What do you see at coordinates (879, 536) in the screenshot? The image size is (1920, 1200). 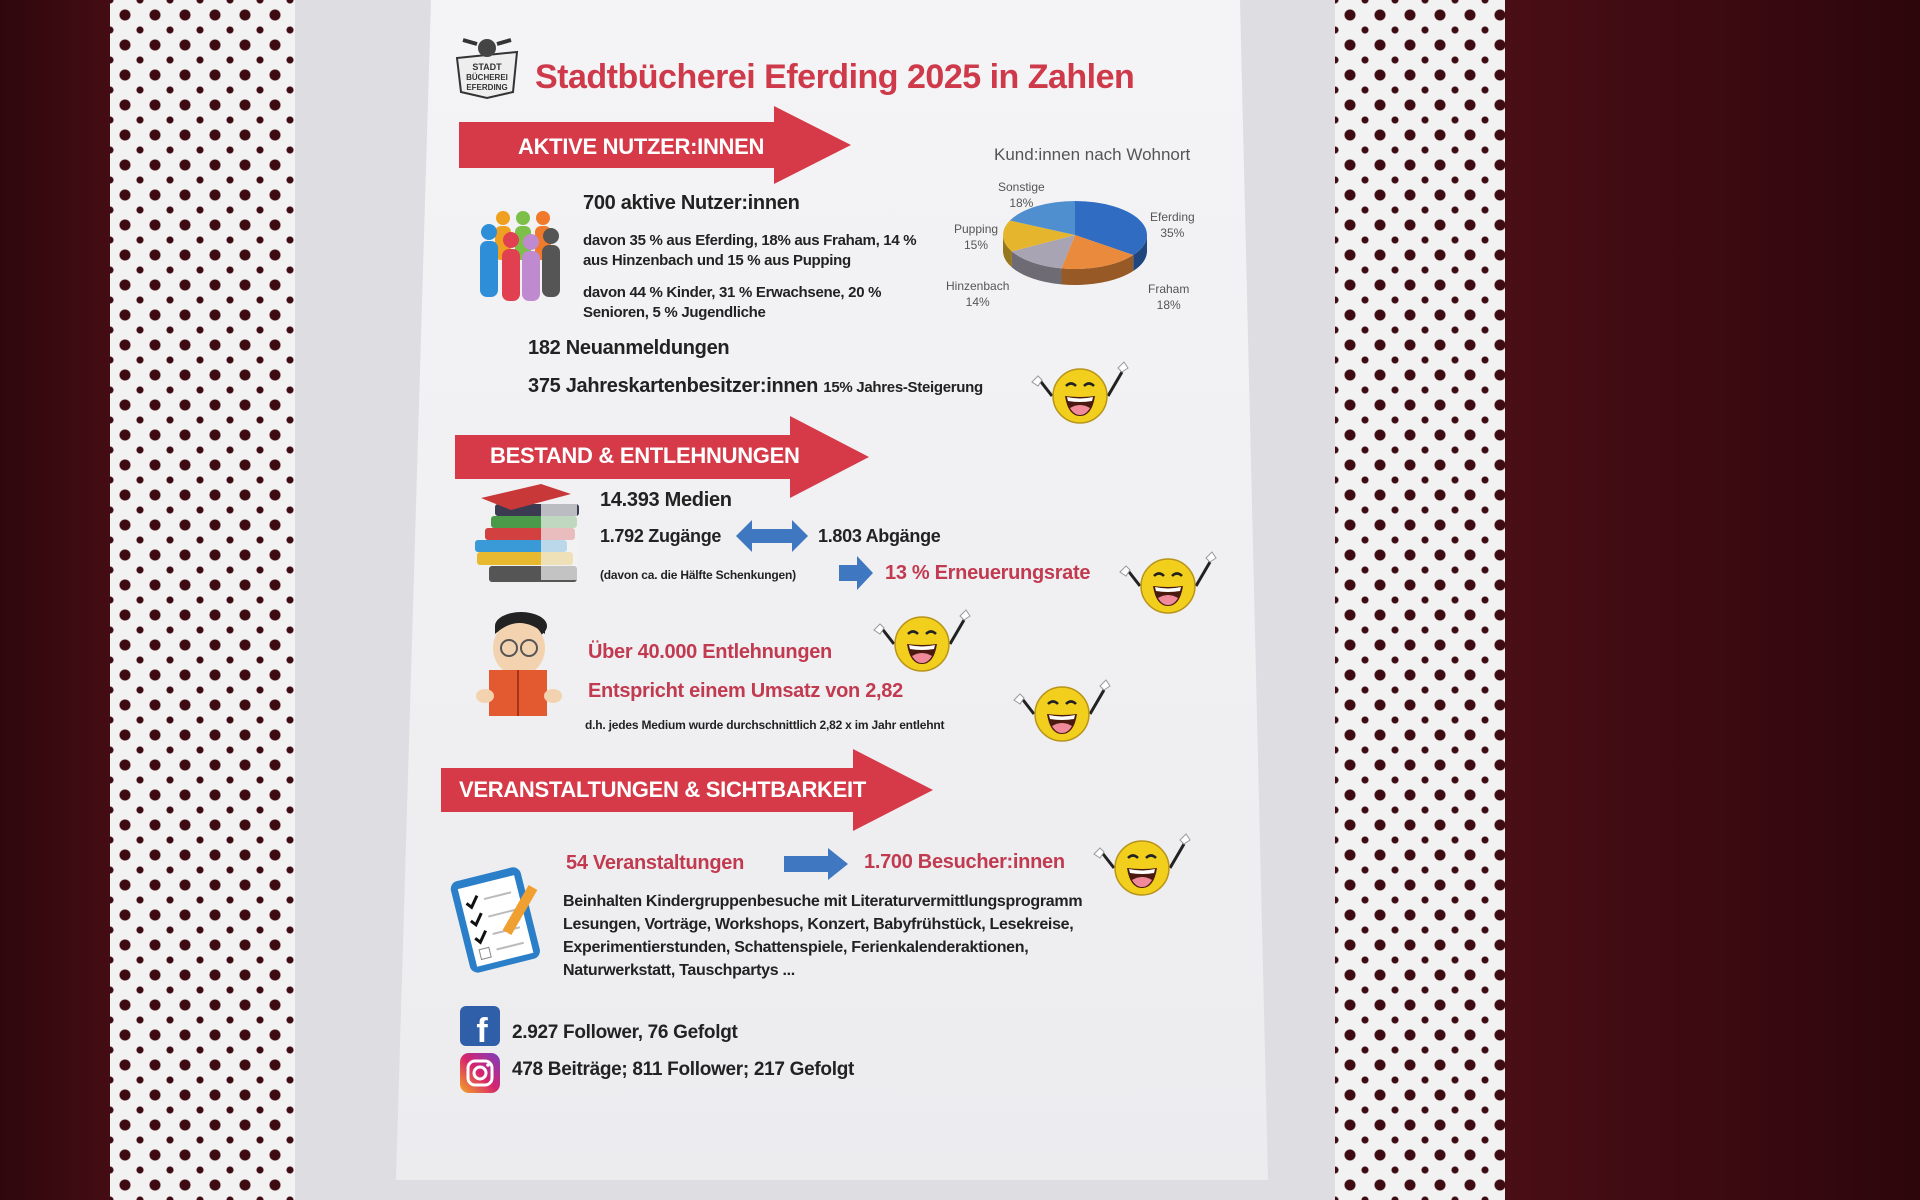 I see `removals: 1.803 Abgänge` at bounding box center [879, 536].